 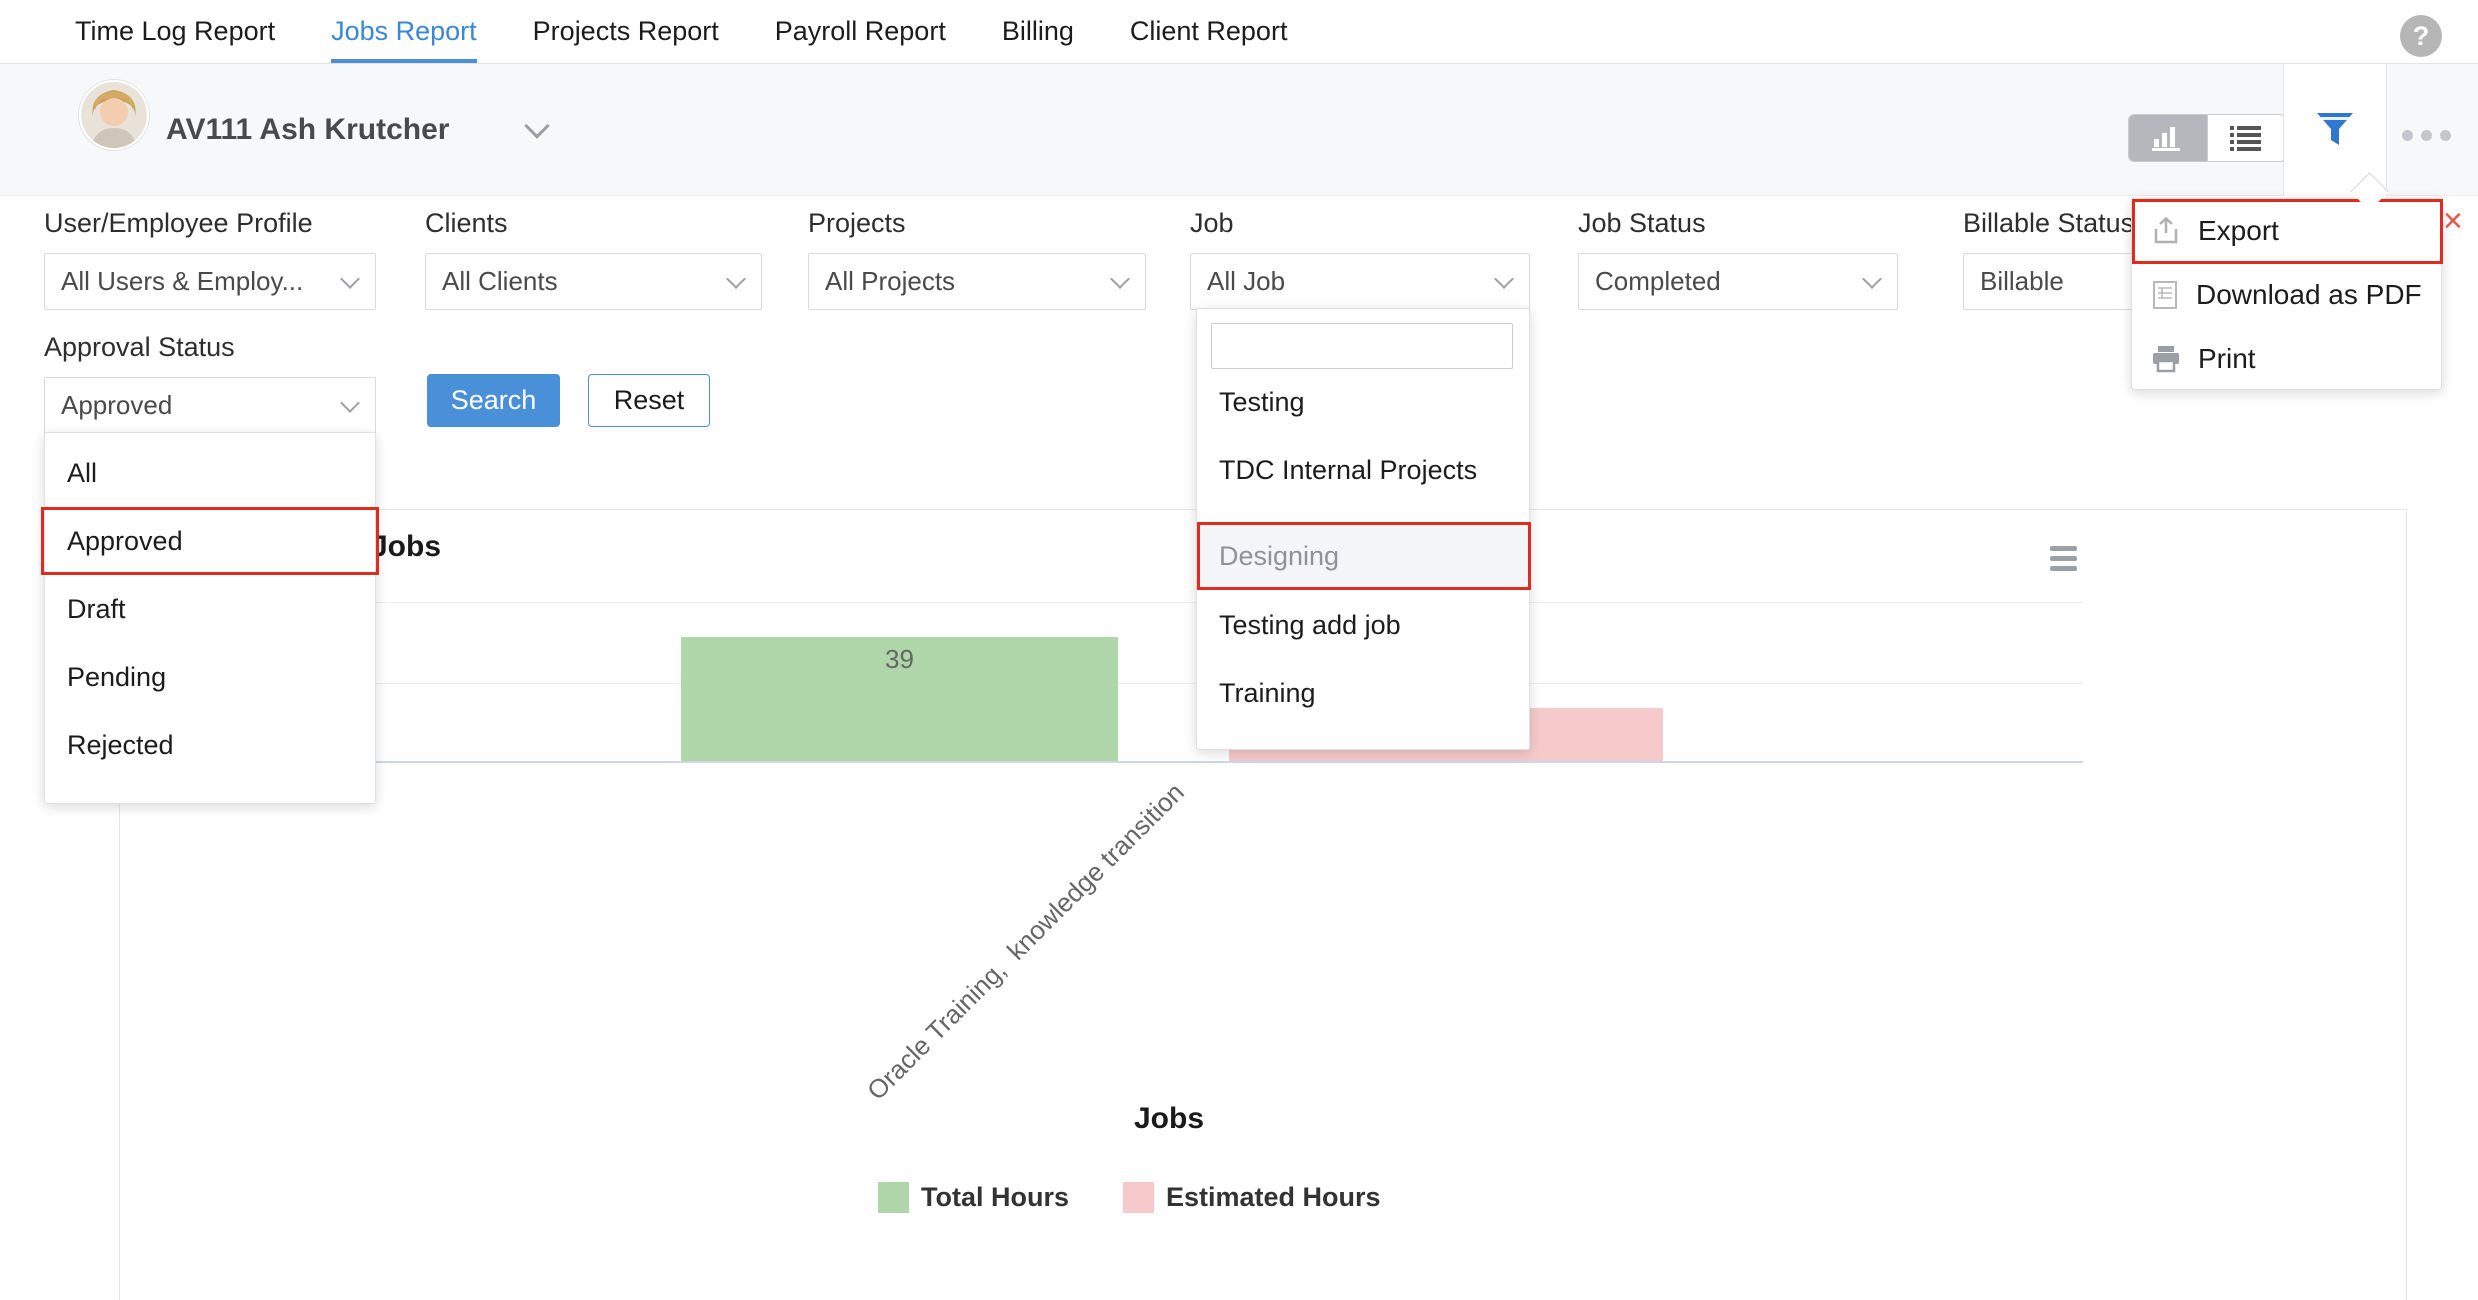 I want to click on approval-option-pending: Pending, so click(x=117, y=676).